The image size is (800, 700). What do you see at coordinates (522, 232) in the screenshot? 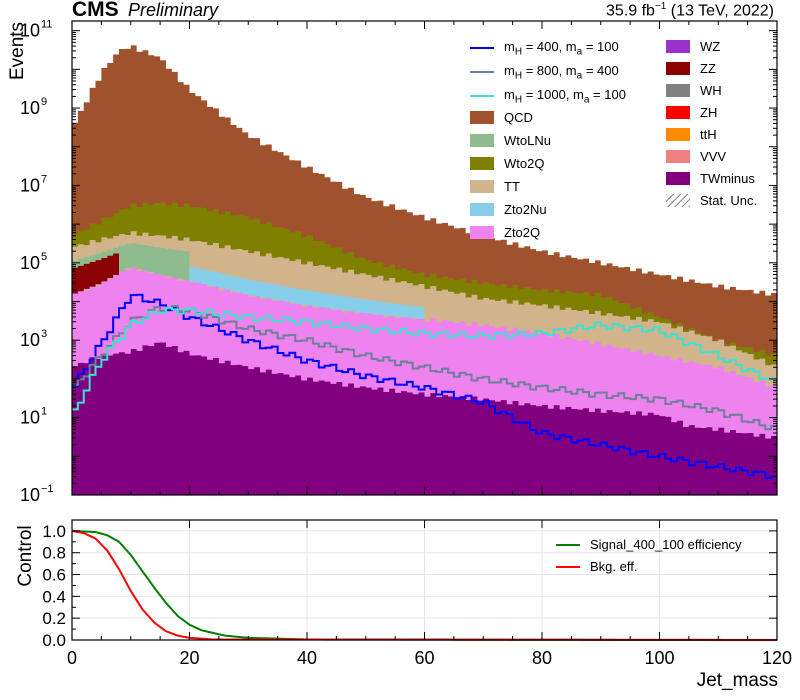
I see `legend-label: Zto2Q` at bounding box center [522, 232].